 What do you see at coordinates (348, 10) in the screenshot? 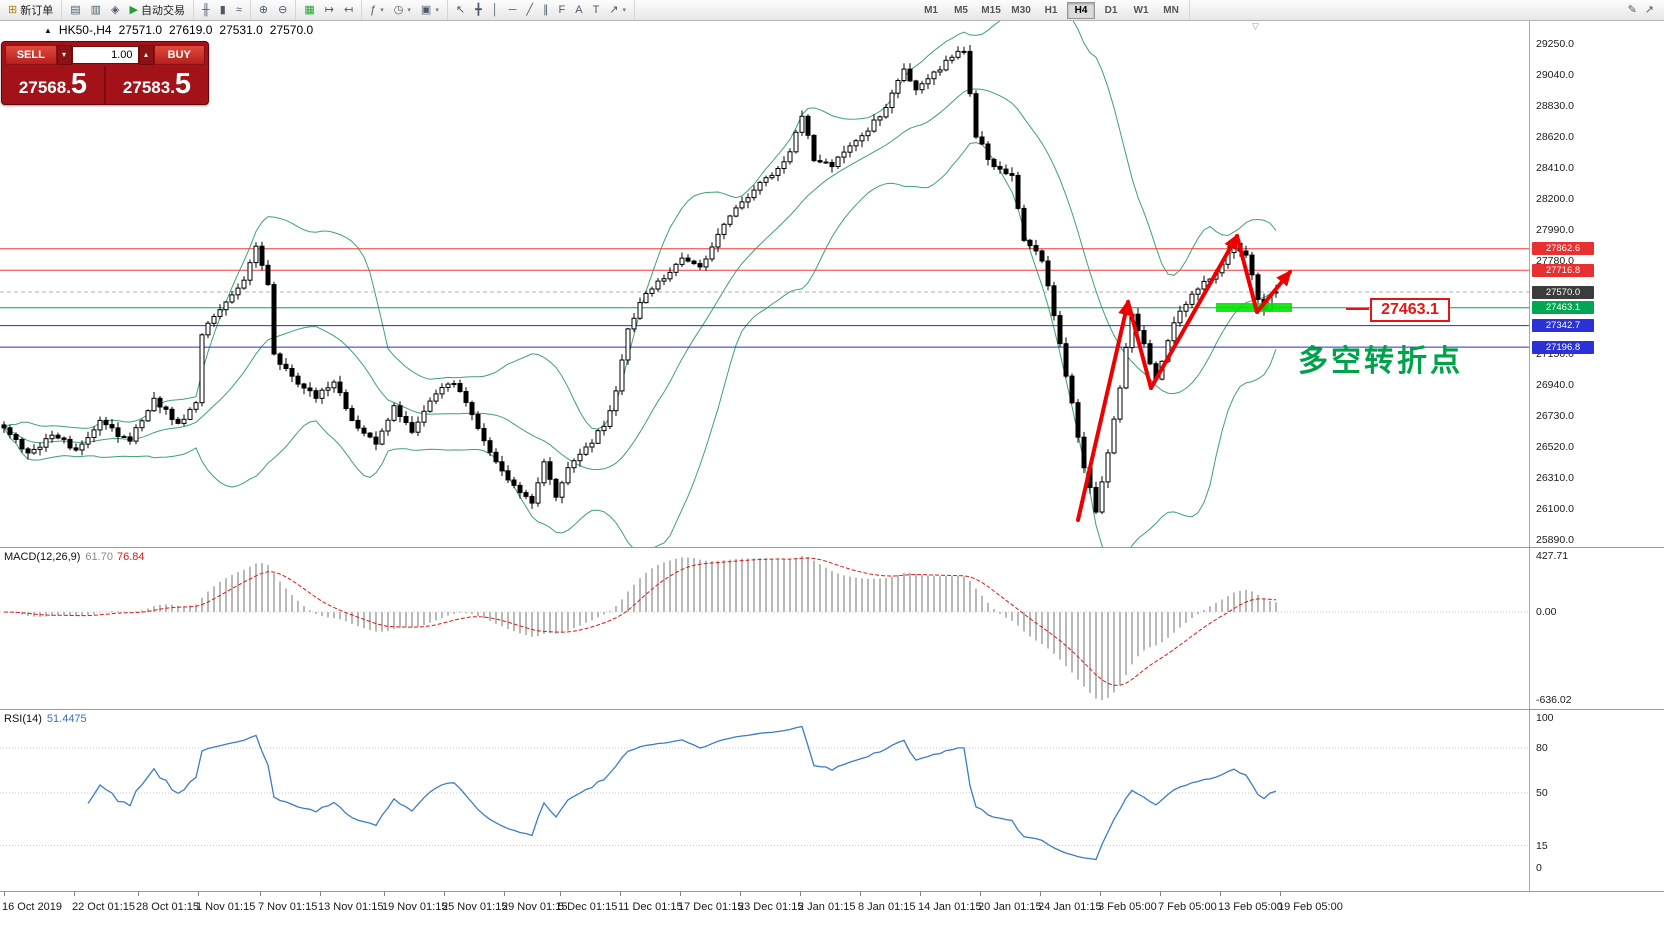
I see `chart-shift-icon: ↤` at bounding box center [348, 10].